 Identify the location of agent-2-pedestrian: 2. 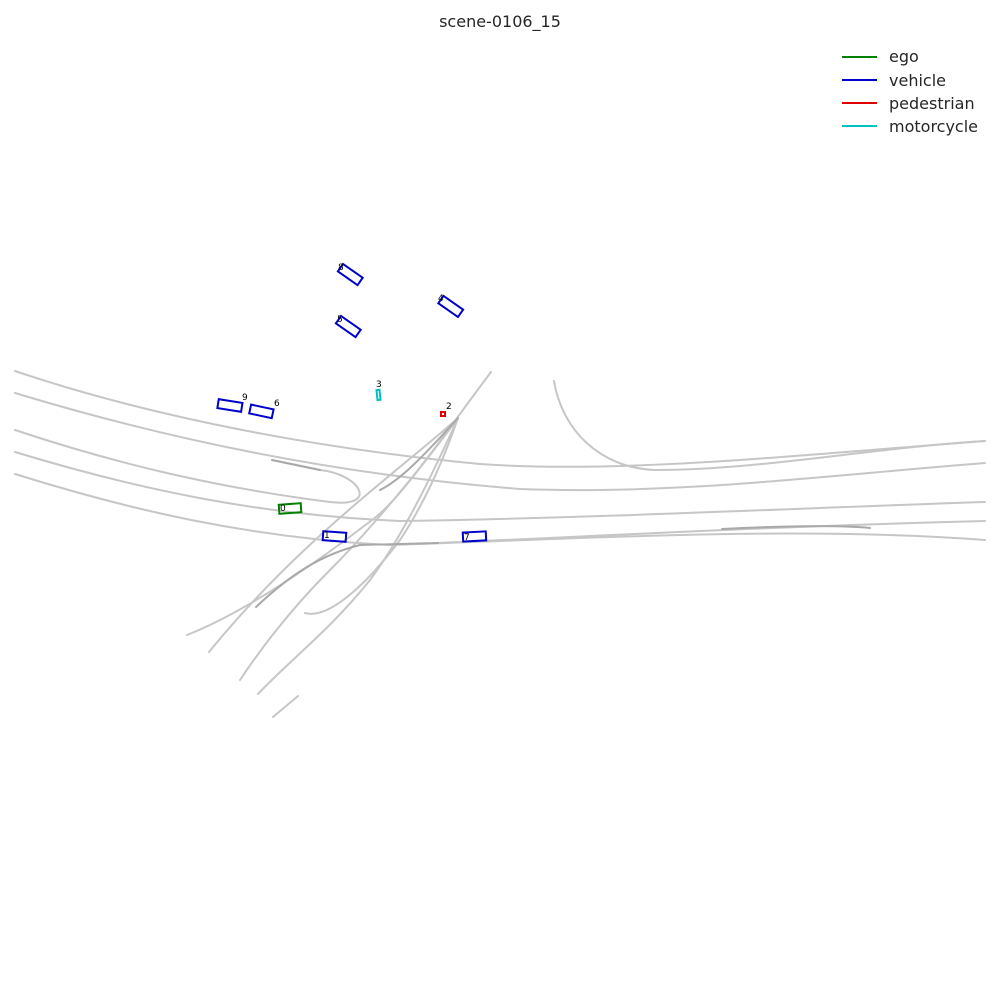
(446, 409).